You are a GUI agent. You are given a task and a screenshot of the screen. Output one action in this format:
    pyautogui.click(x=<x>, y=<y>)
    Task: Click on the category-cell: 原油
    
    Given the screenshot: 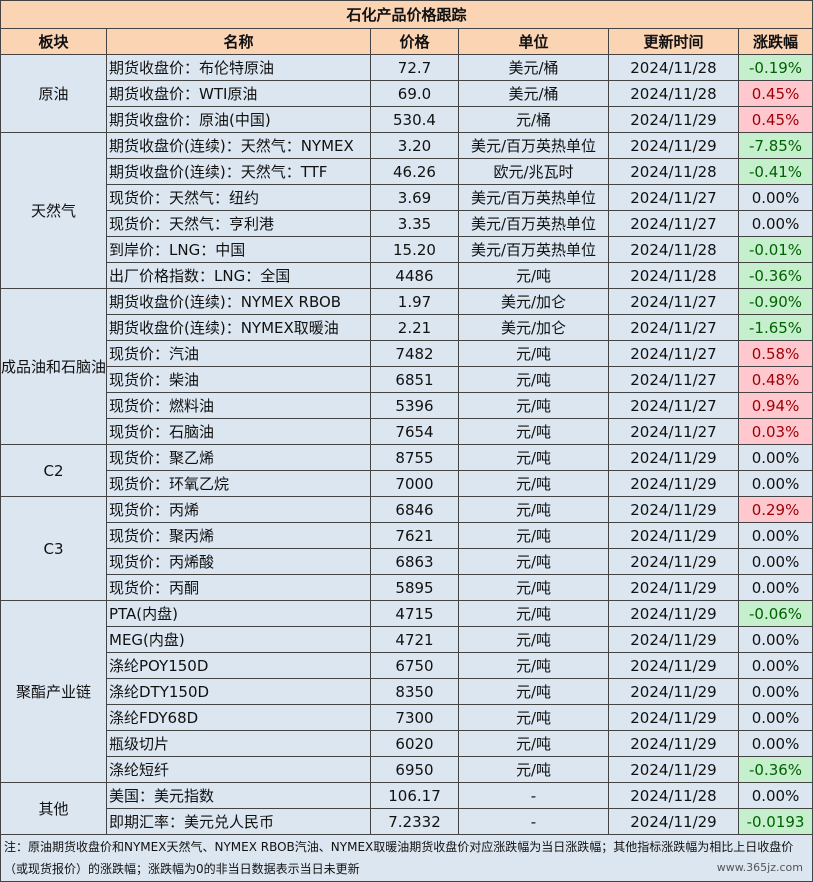 What is the action you would take?
    pyautogui.click(x=53, y=93)
    